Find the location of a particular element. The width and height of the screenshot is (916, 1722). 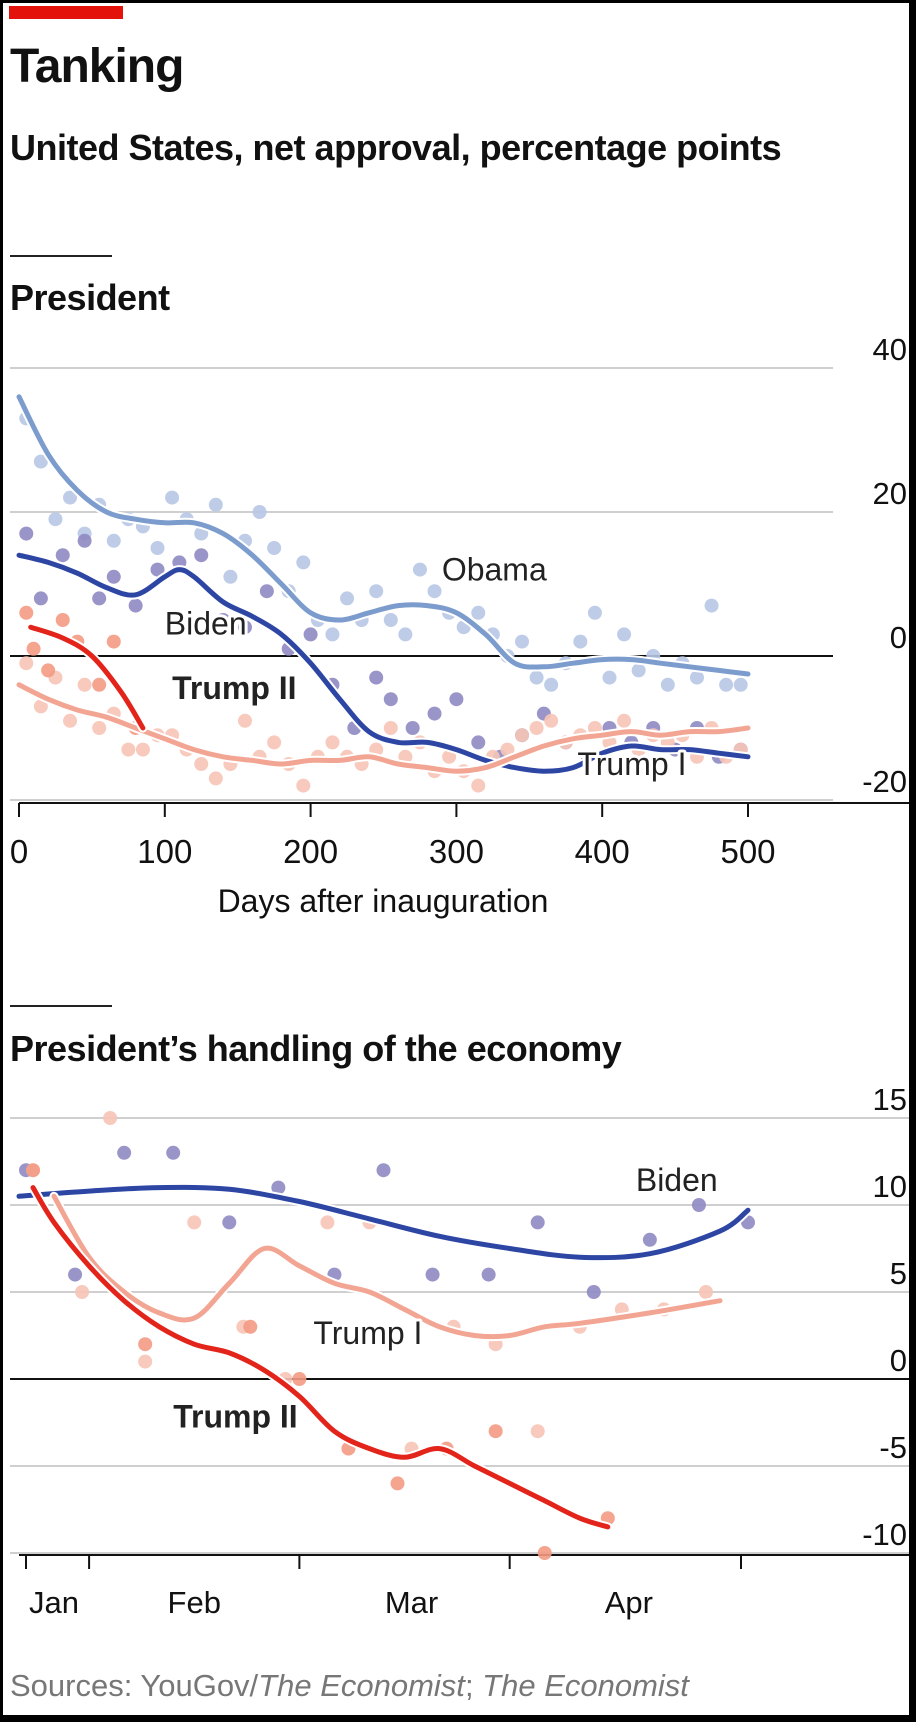

panel2-biden-label: Biden is located at coordinates (677, 1180).